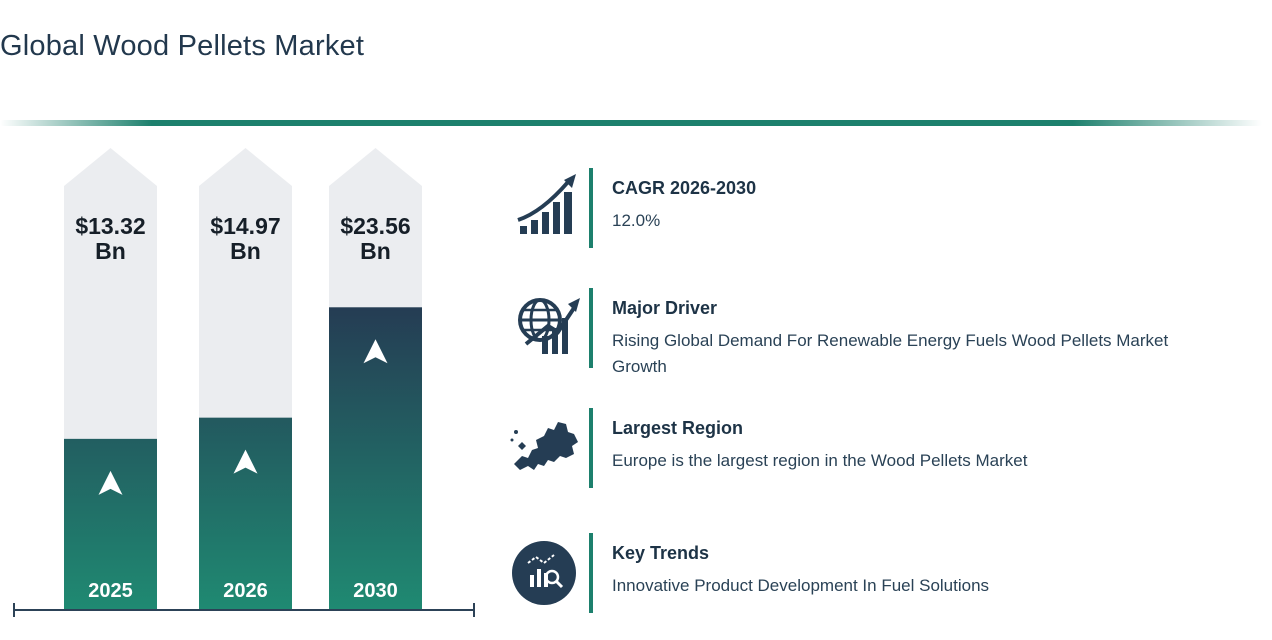  I want to click on page-title: Global Wood Pellets Market, so click(182, 46).